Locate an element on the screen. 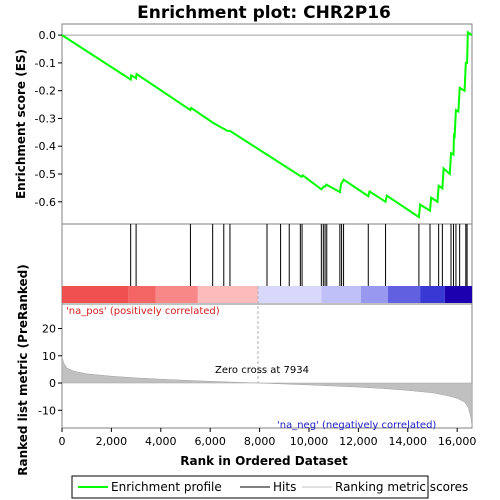 The height and width of the screenshot is (500, 500). xtick-label: 6,000 is located at coordinates (210, 441).